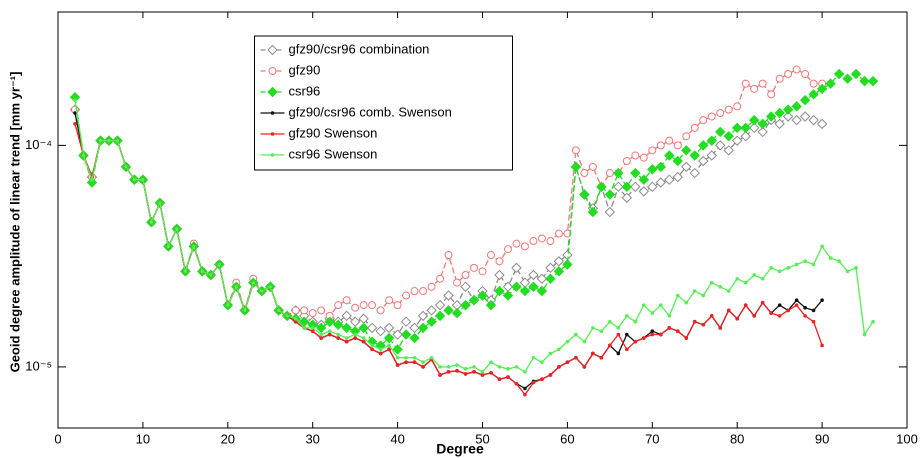 This screenshot has width=920, height=458. Describe the element at coordinates (228, 438) in the screenshot. I see `x-tick-label: 20` at that location.